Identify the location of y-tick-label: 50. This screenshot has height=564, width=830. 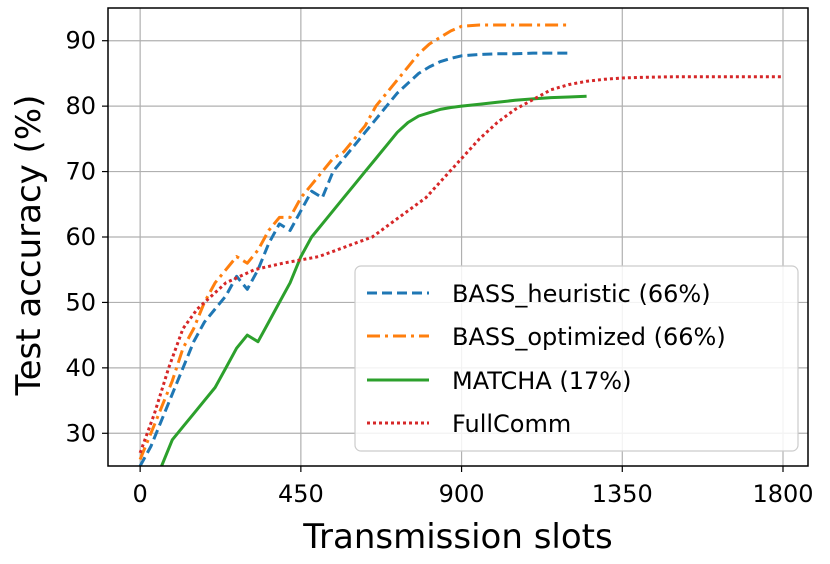
(80, 302).